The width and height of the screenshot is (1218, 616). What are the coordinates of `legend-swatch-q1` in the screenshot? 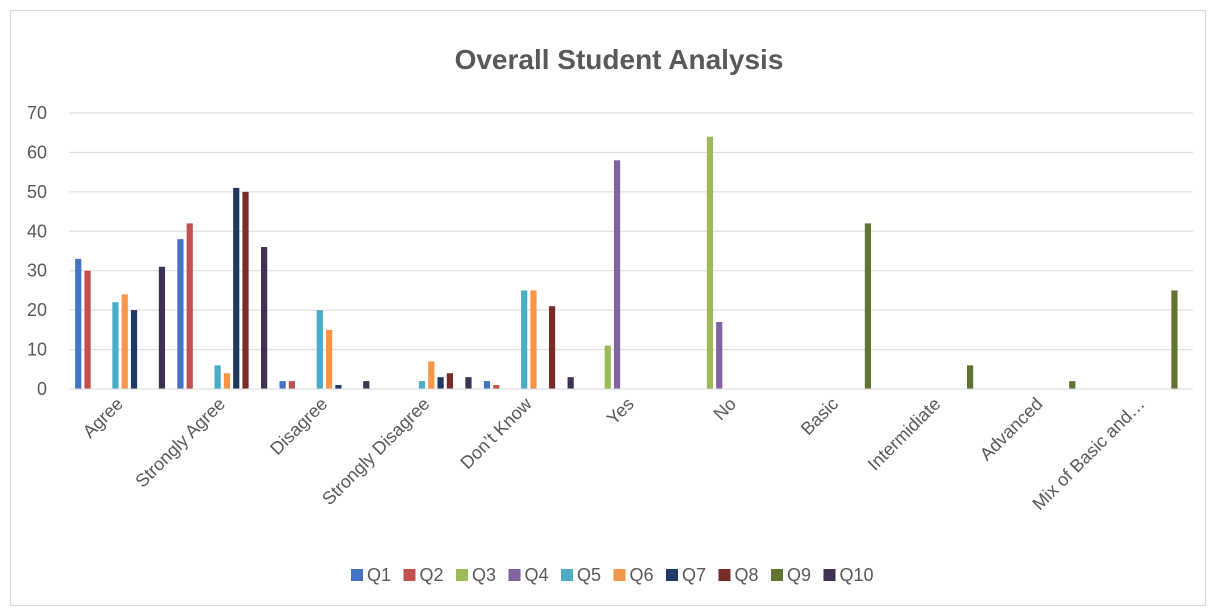 It's located at (357, 575).